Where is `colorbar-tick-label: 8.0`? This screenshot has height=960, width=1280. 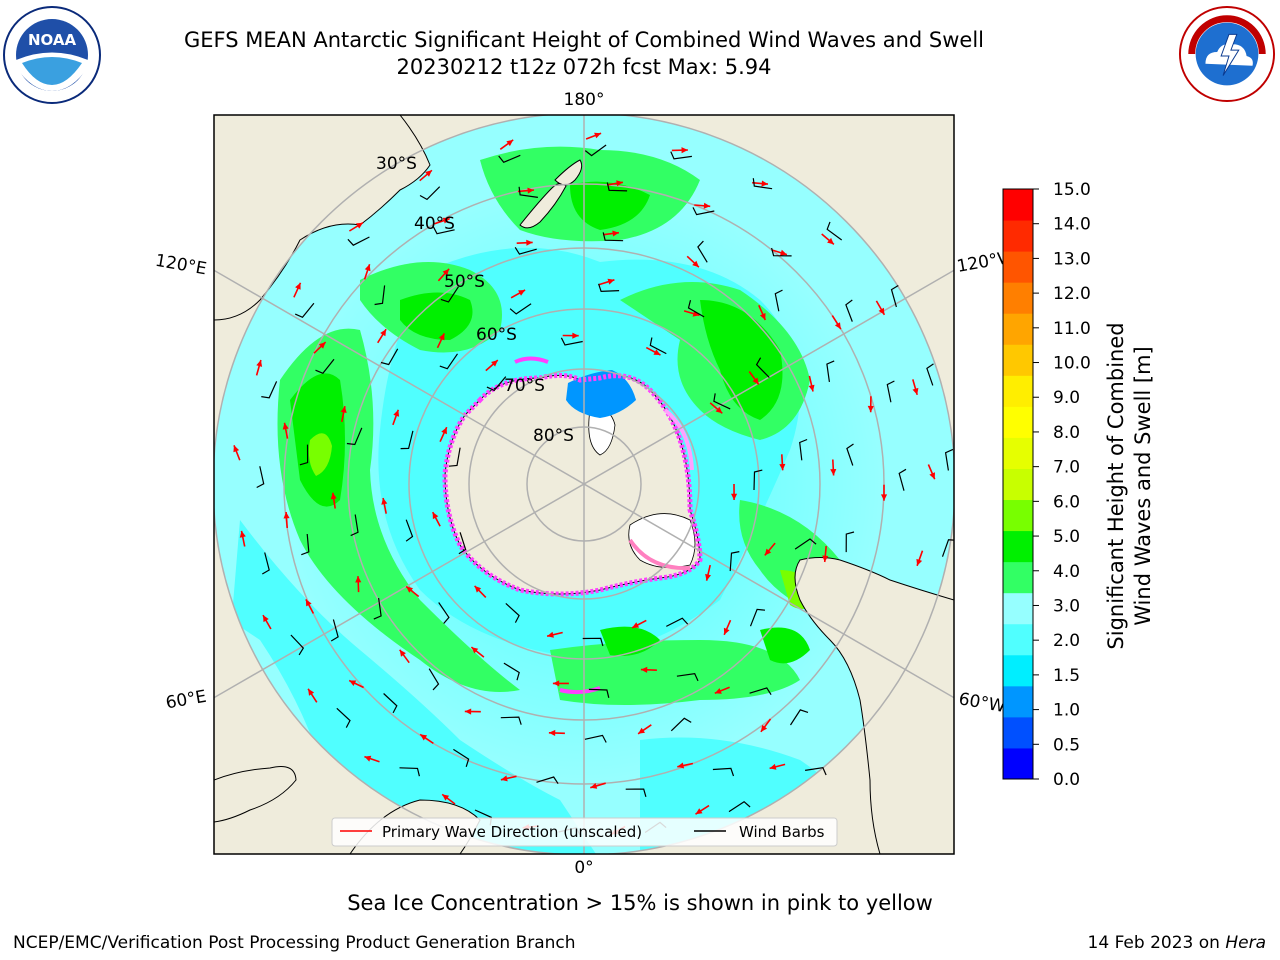
colorbar-tick-label: 8.0 is located at coordinates (1066, 433).